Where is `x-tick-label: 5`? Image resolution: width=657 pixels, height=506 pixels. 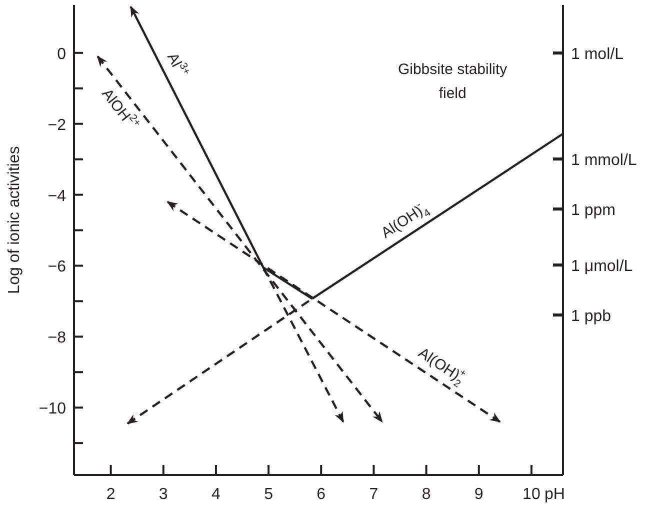
x-tick-label: 5 is located at coordinates (269, 494).